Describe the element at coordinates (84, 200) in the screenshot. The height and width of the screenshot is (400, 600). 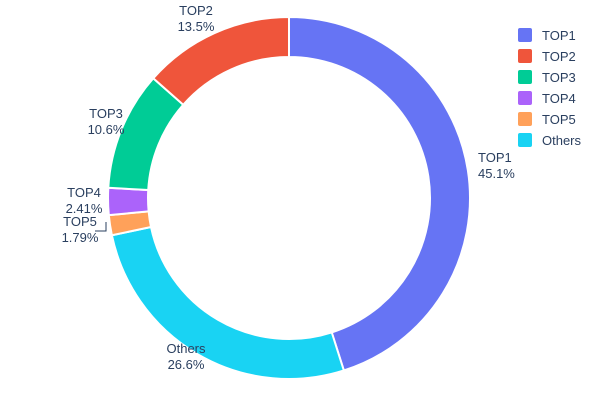
I see `slice-label-top4: TOP4 2.41%` at that location.